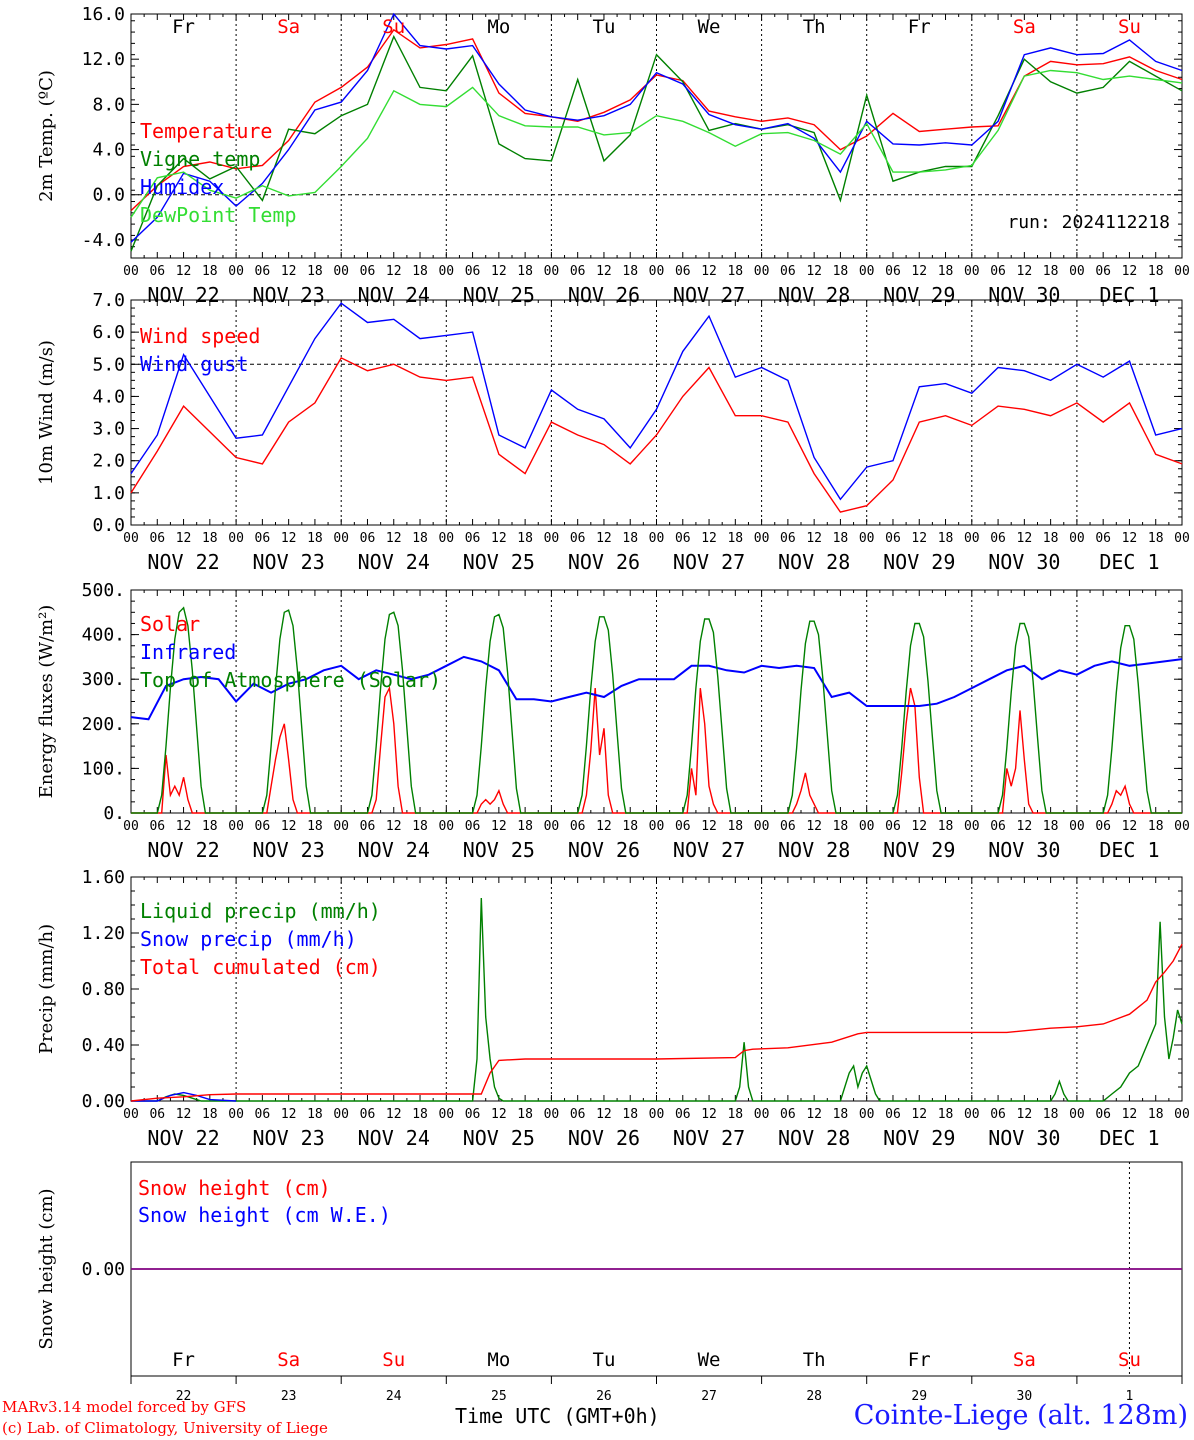  Describe the element at coordinates (108, 300) in the screenshot. I see `y-tick-label: 7.0` at that location.